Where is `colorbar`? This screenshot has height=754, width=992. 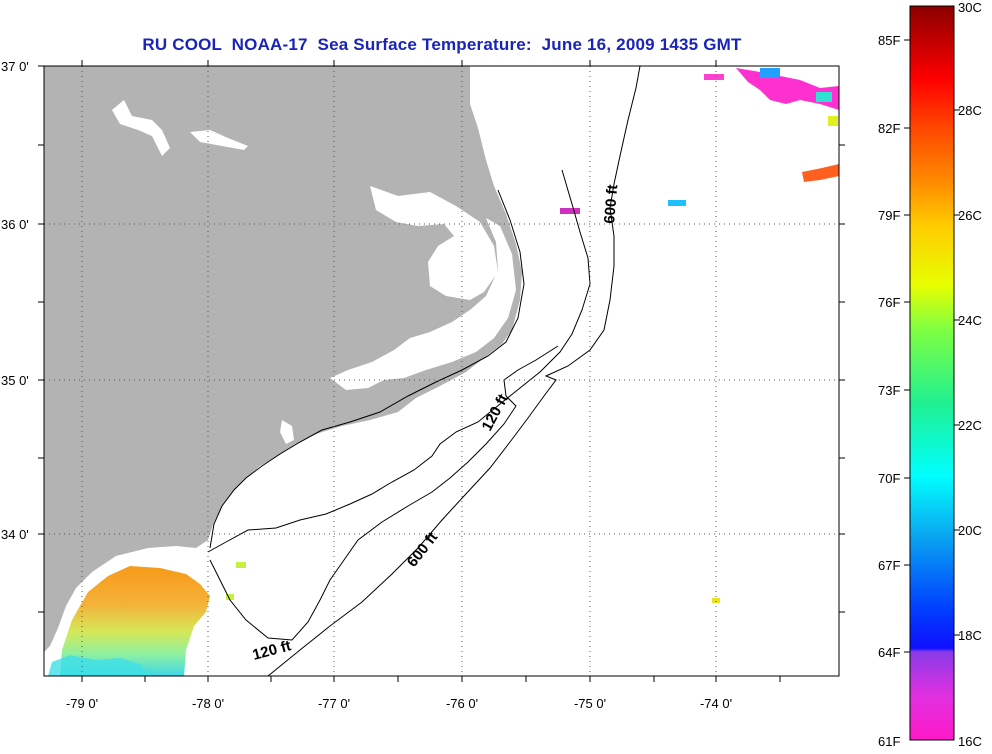
colorbar is located at coordinates (932, 373).